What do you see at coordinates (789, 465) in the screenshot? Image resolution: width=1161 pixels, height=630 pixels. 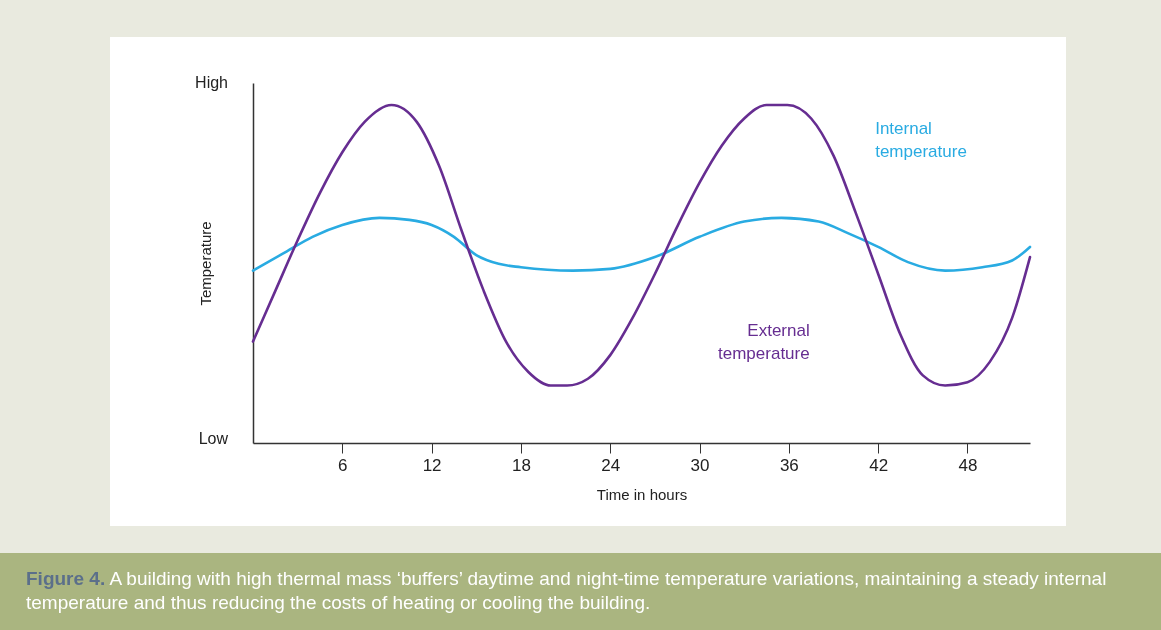 I see `x-tick-label: 36` at bounding box center [789, 465].